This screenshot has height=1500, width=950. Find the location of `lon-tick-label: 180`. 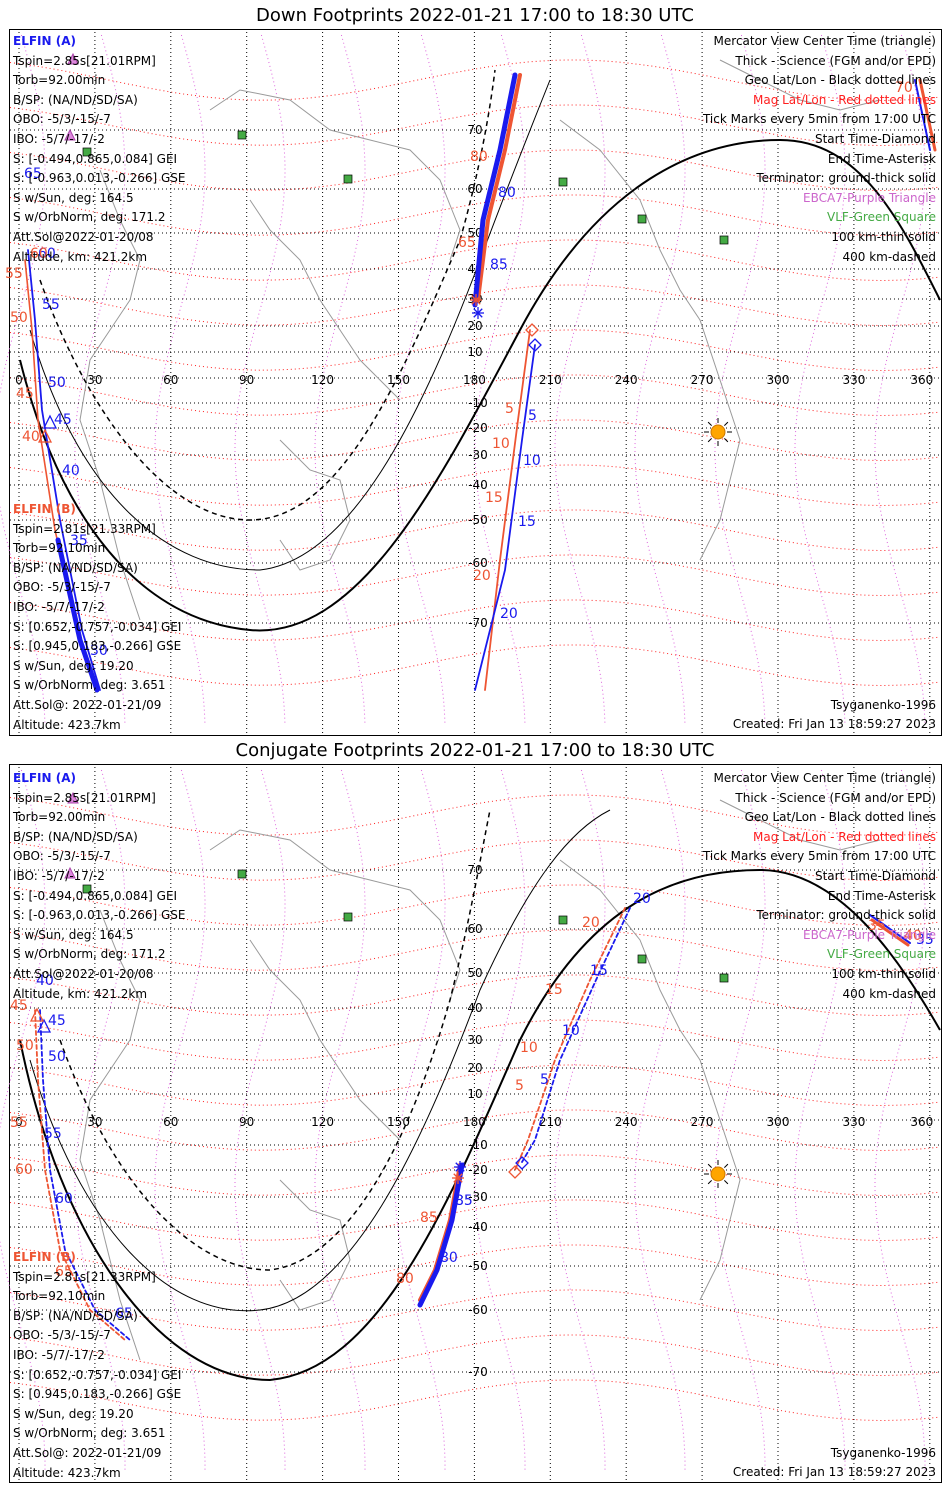

lon-tick-label: 180 is located at coordinates (474, 1122).